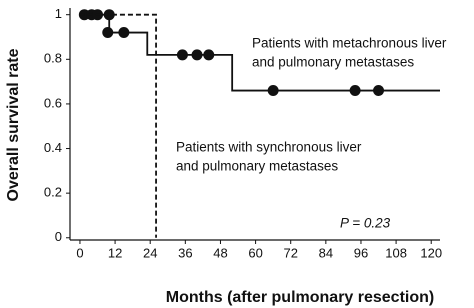  I want to click on x-tick-label: 0, so click(79, 252).